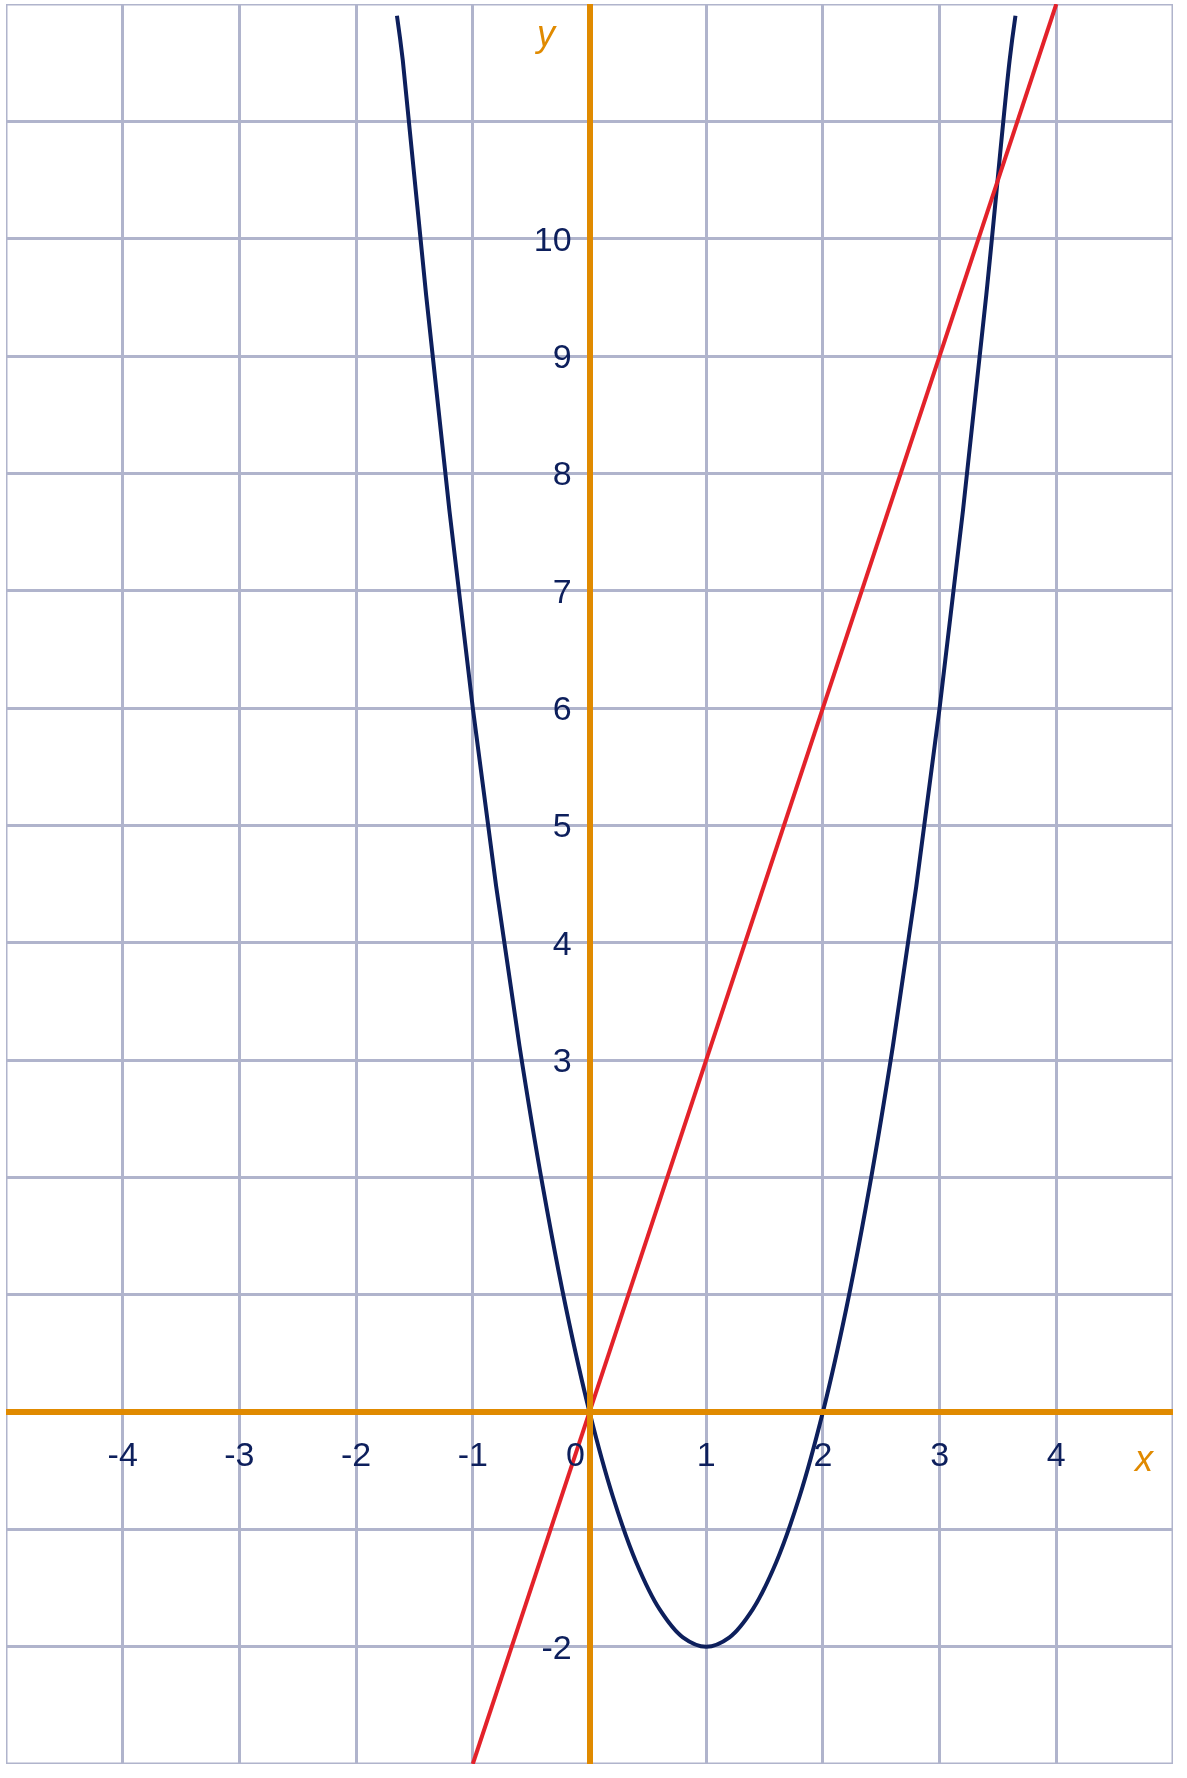  Describe the element at coordinates (562, 355) in the screenshot. I see `y-tick-label: 9` at that location.